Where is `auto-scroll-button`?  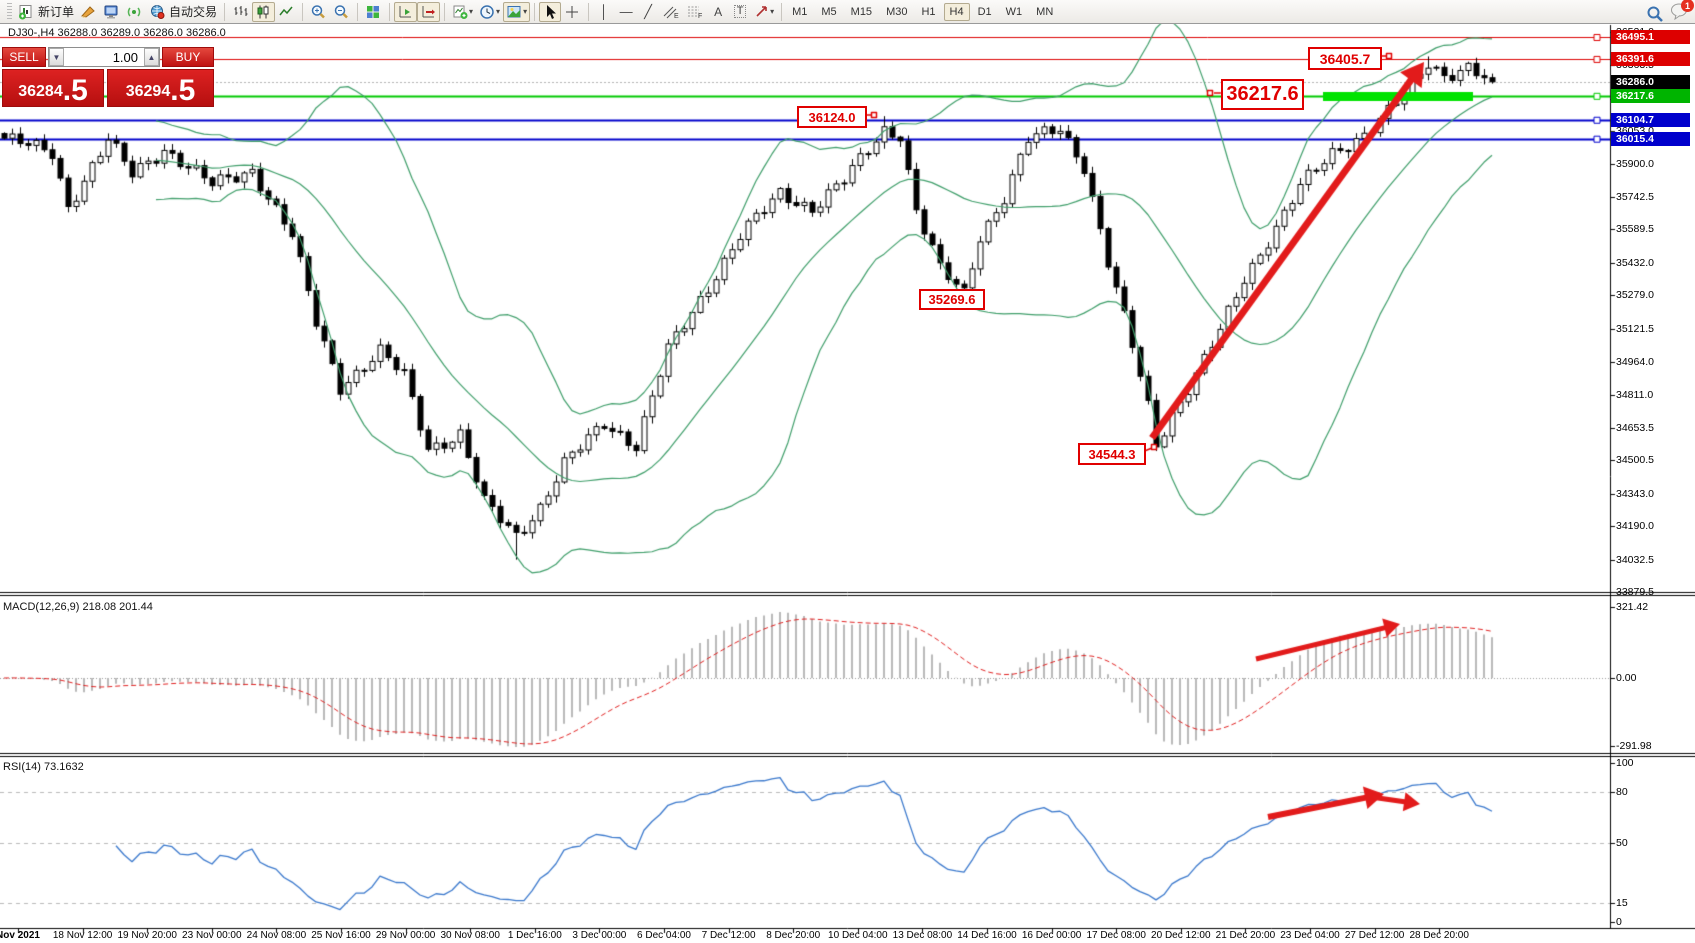 auto-scroll-button is located at coordinates (406, 11).